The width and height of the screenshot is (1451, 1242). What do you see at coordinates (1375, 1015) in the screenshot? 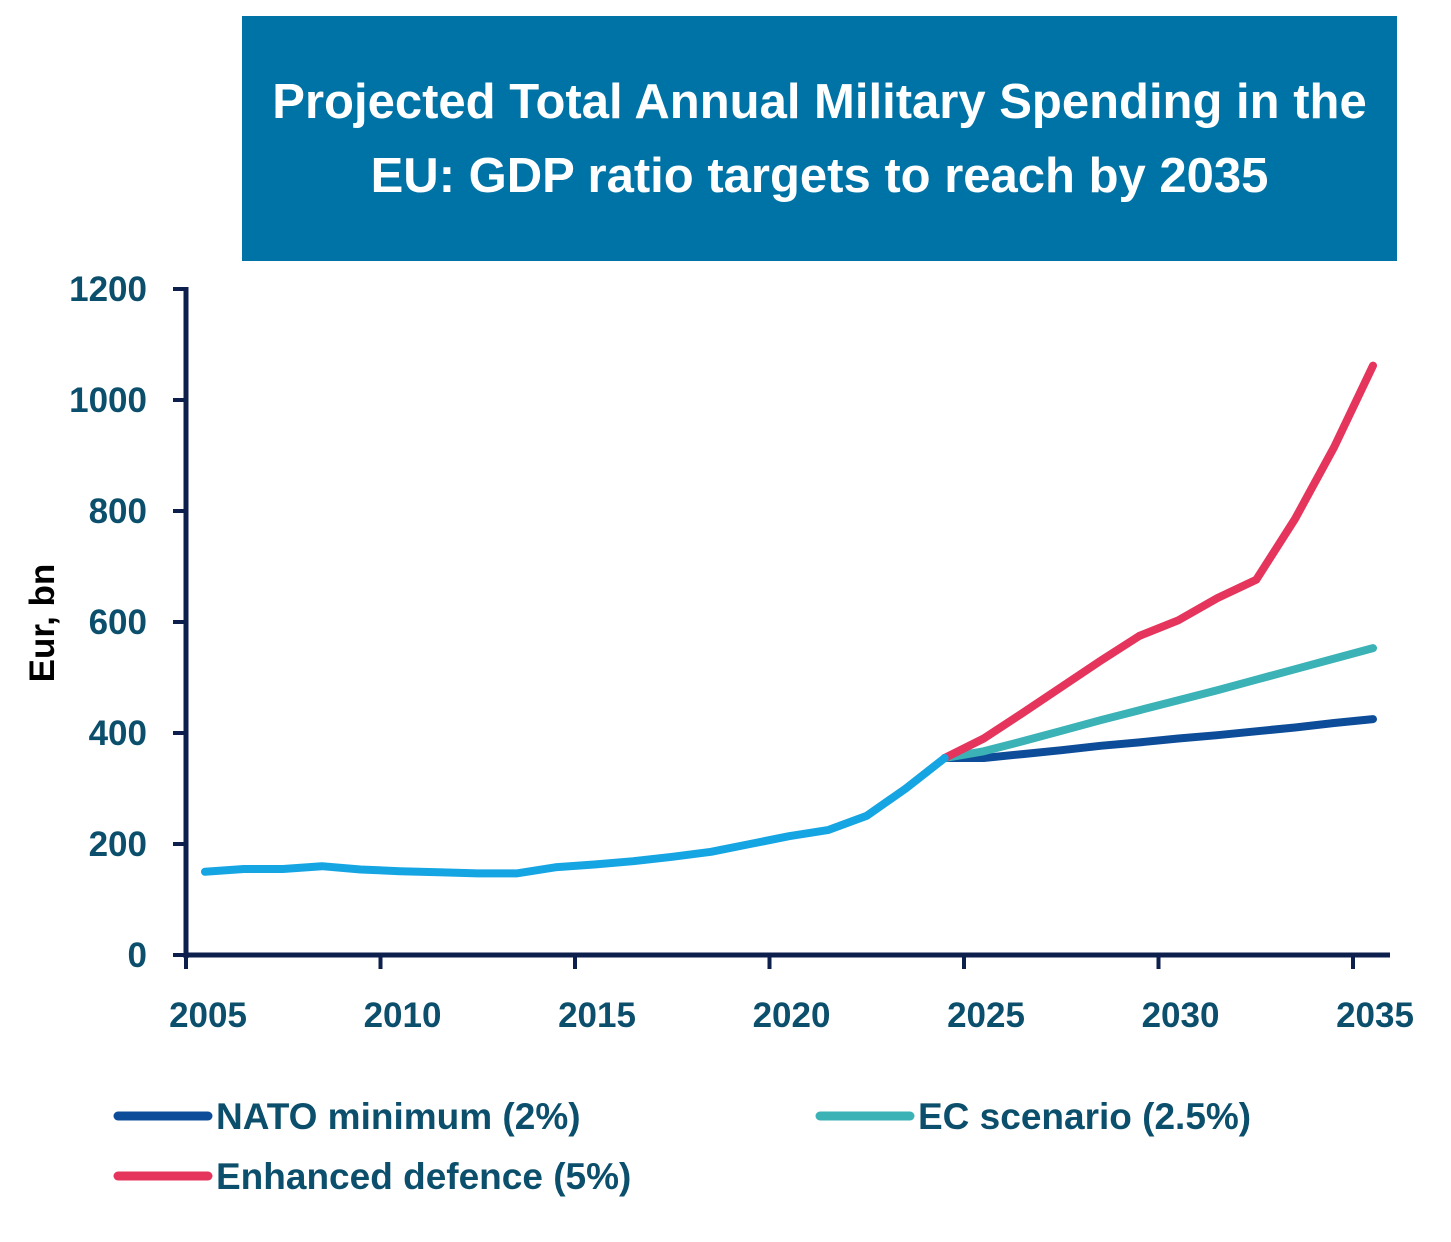
I see `x-tick-label: 2035` at bounding box center [1375, 1015].